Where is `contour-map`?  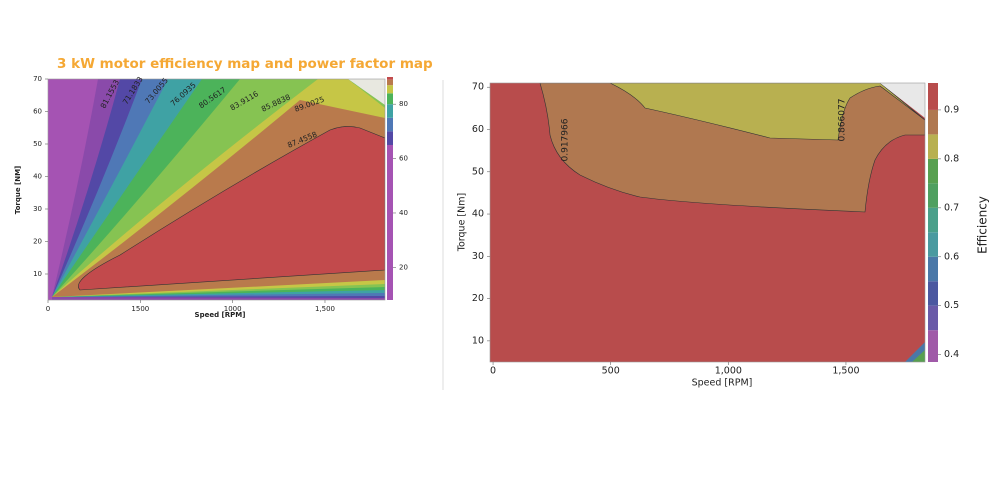 contour-map is located at coordinates (216, 189).